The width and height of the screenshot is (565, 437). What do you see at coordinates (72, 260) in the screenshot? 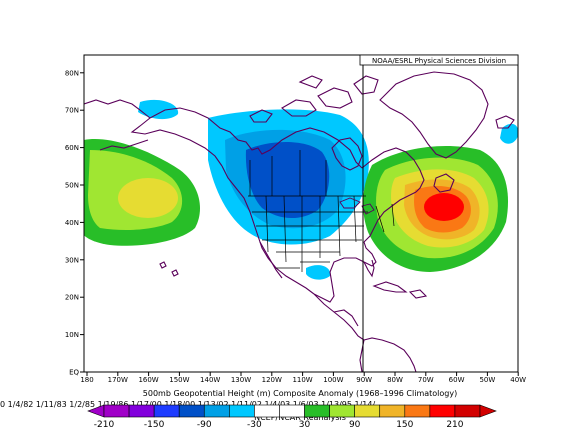
I see `lat-tick-label: 30N` at bounding box center [72, 260].